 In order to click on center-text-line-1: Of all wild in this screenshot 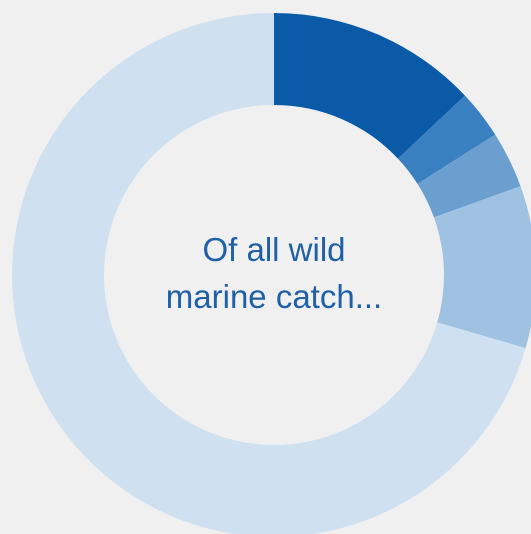, I will do `click(273, 249)`.